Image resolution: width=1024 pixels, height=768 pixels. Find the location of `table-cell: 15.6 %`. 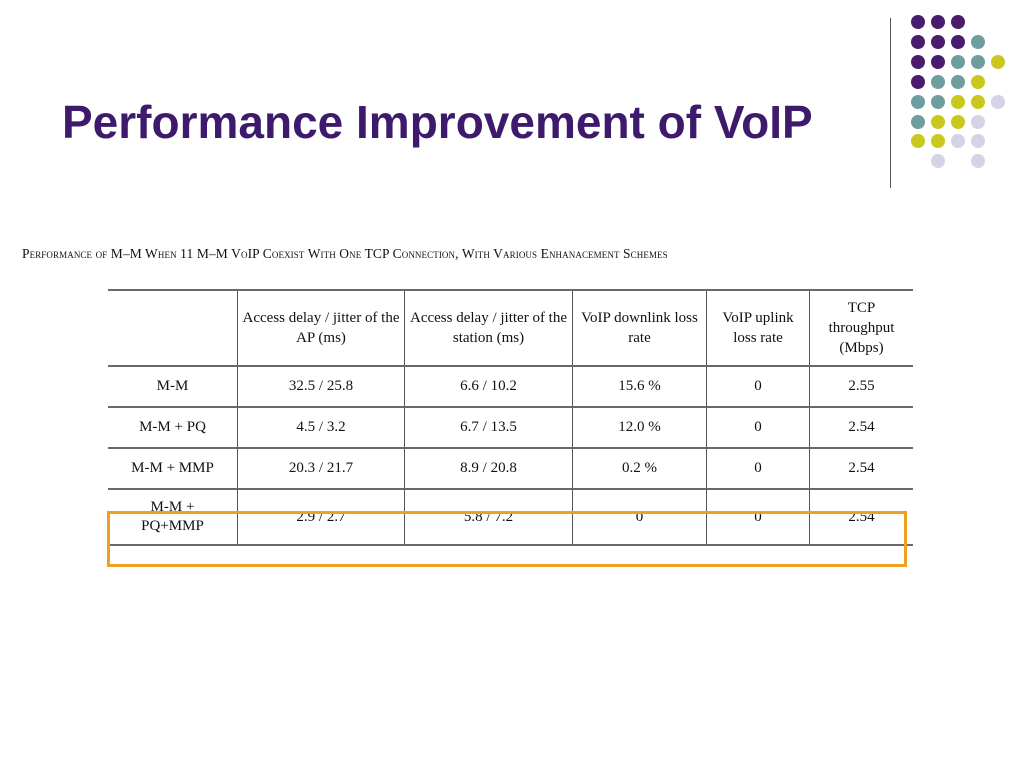

table-cell: 15.6 % is located at coordinates (639, 386).